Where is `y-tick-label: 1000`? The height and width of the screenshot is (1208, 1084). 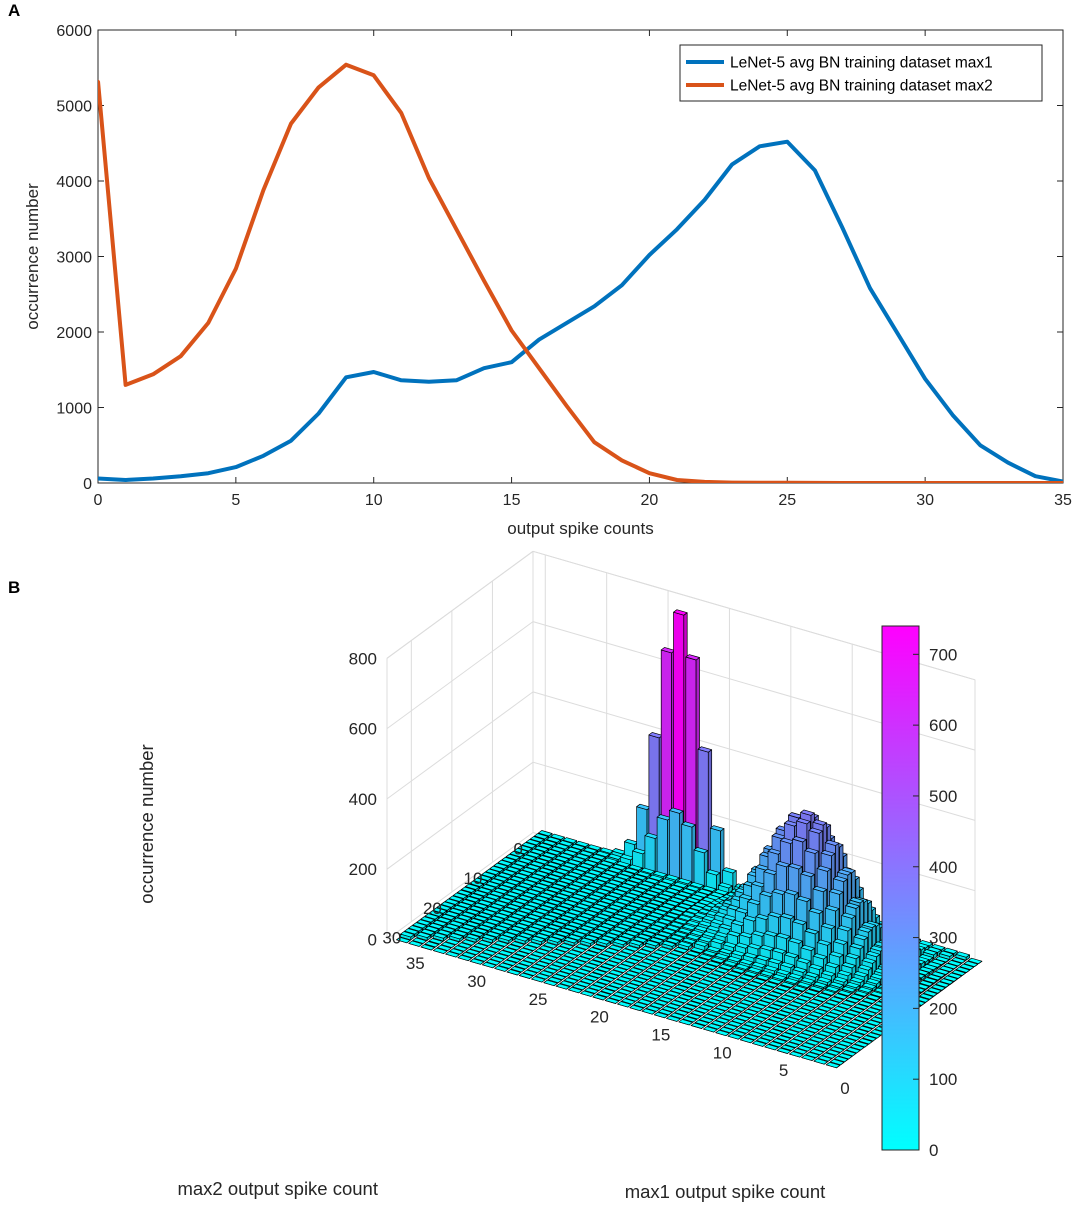 y-tick-label: 1000 is located at coordinates (74, 409).